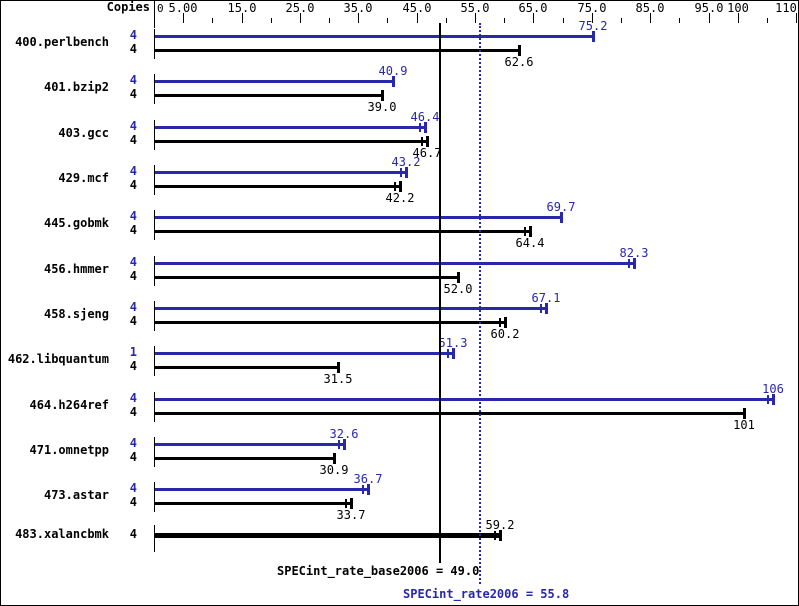 This screenshot has height=606, width=799. What do you see at coordinates (486, 594) in the screenshot?
I see `reference-line-label-peak_mean: SPECint_rate2006 = 55.8` at bounding box center [486, 594].